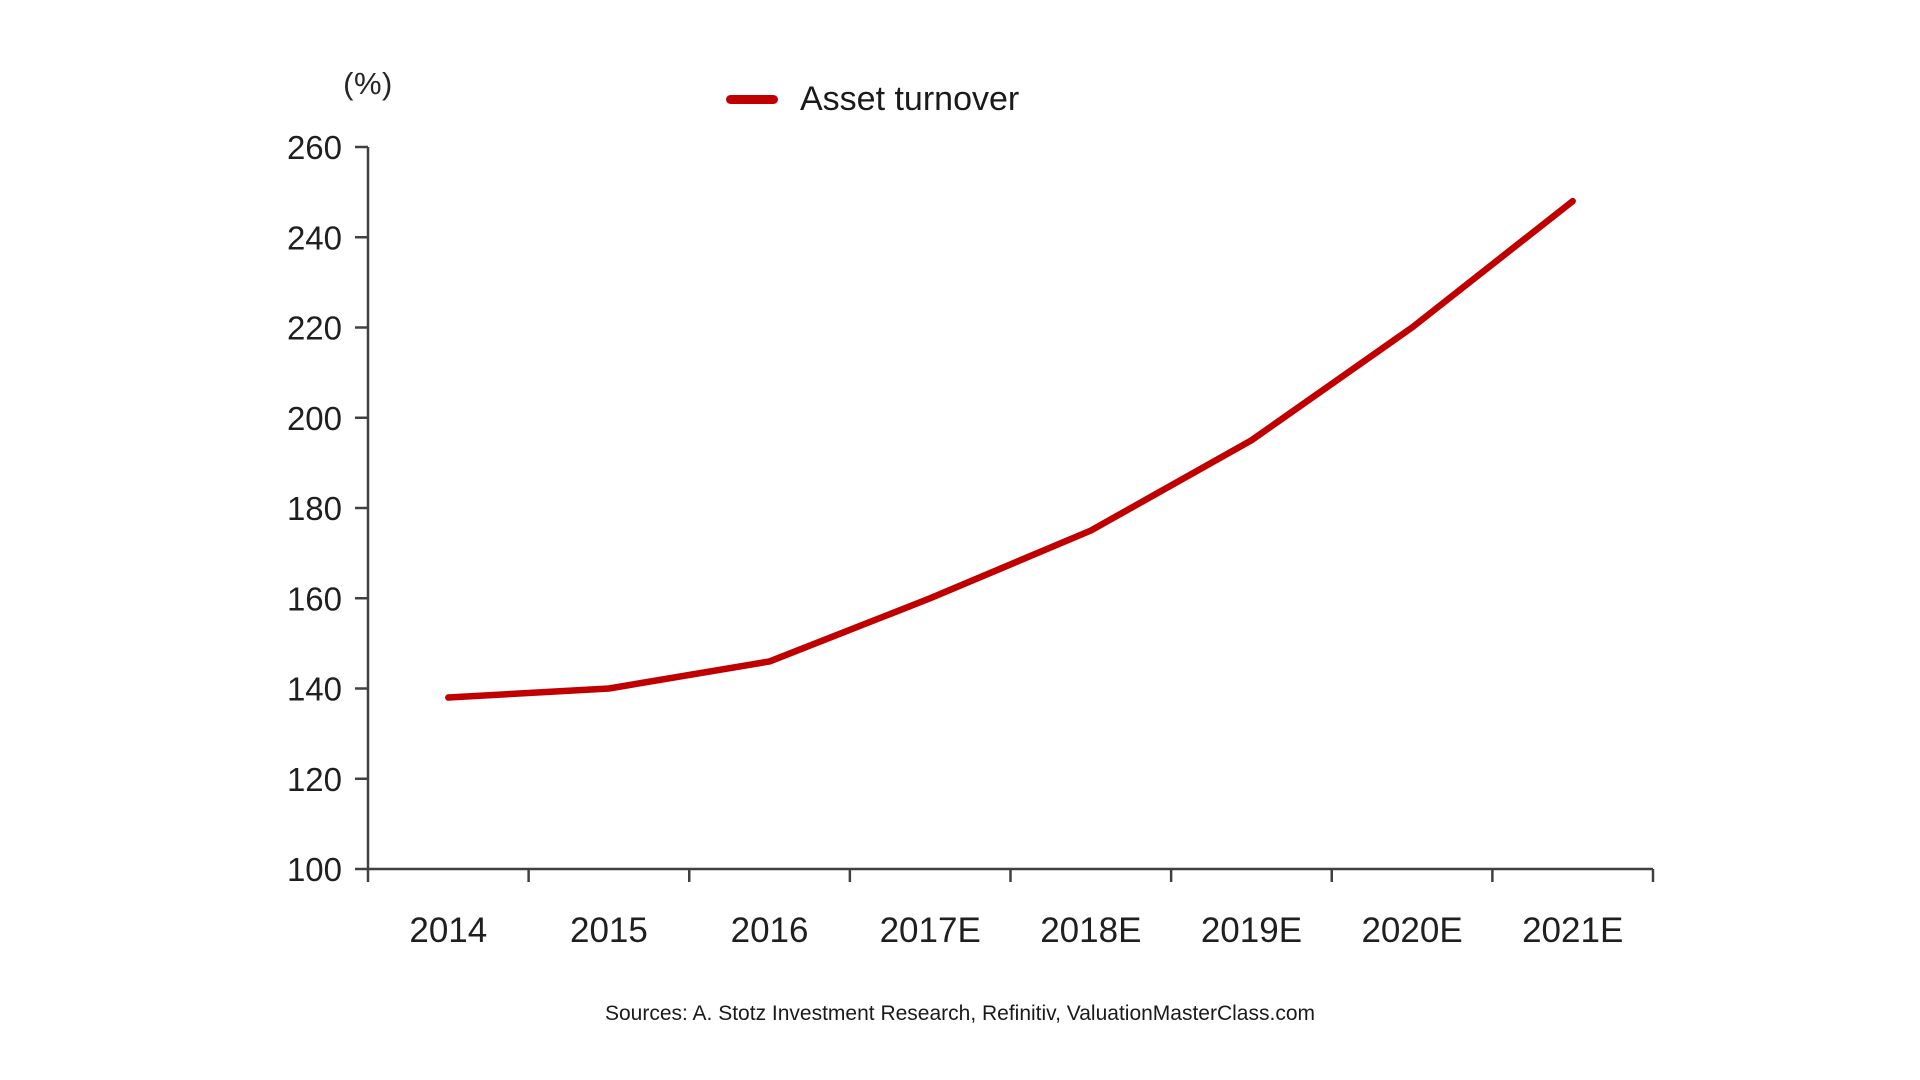 This screenshot has height=1080, width=1920. What do you see at coordinates (368, 83) in the screenshot?
I see `y-axis-unit-label: (%)` at bounding box center [368, 83].